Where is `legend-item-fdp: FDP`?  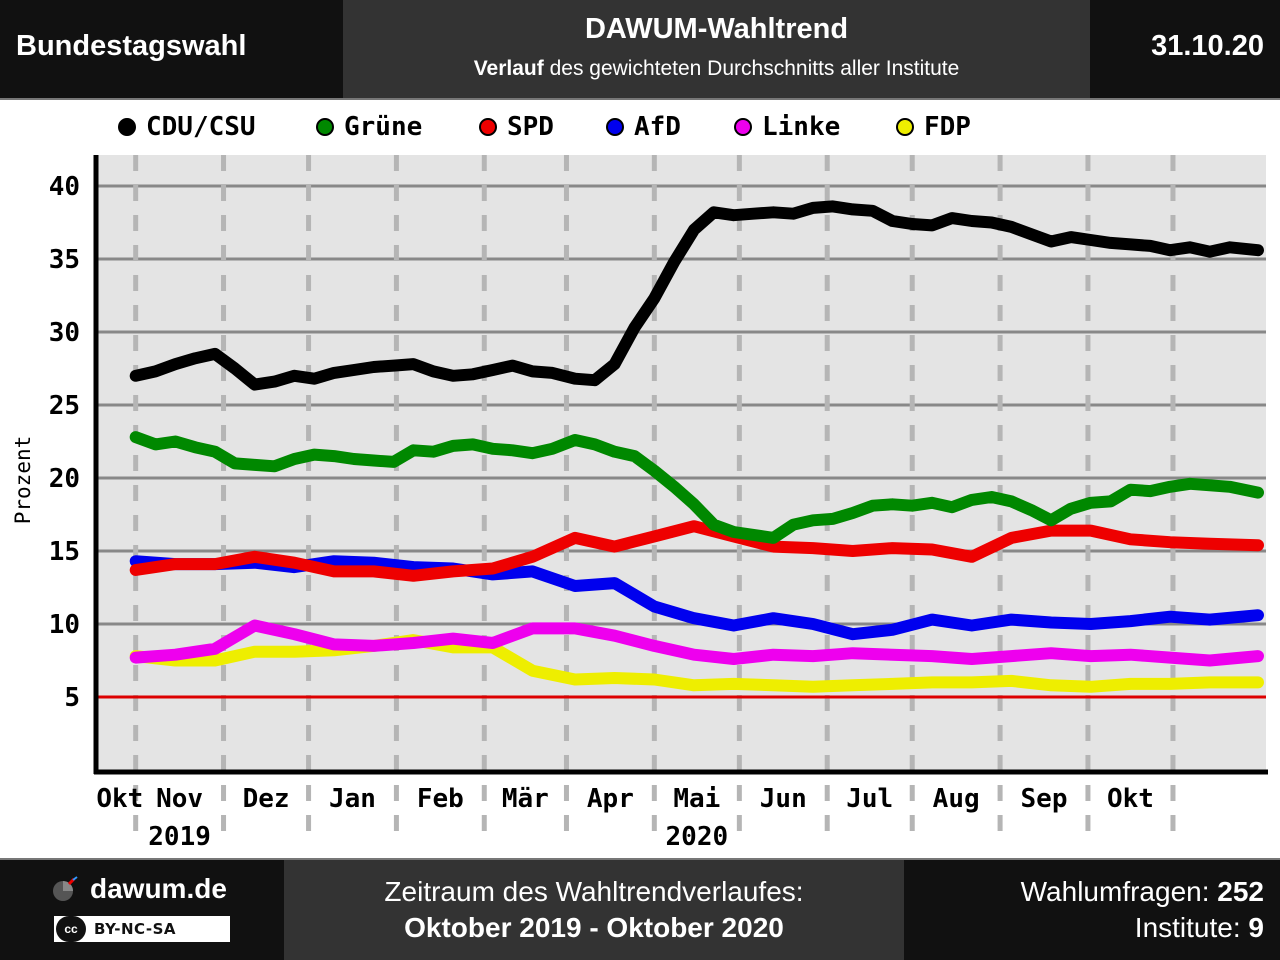 legend-item-fdp: FDP is located at coordinates (933, 127).